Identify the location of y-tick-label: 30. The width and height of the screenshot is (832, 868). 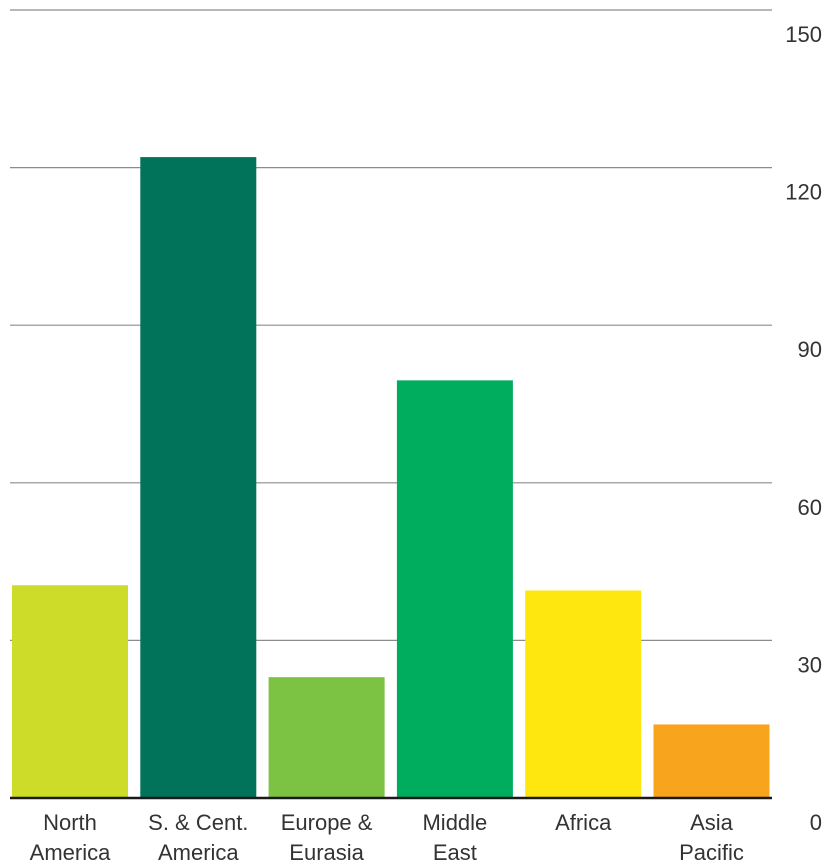
(810, 664).